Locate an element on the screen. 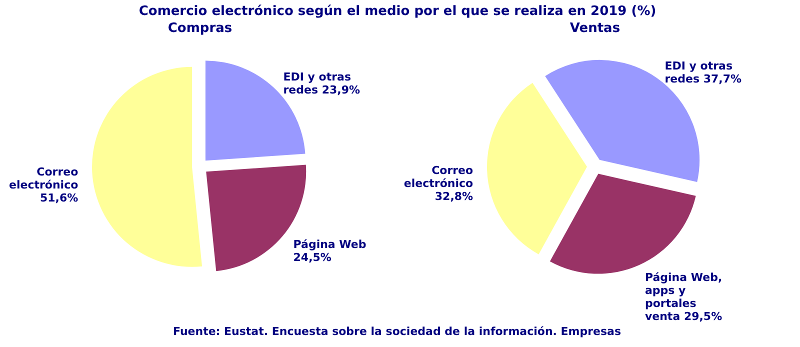  data-label: 24,5% is located at coordinates (312, 257).